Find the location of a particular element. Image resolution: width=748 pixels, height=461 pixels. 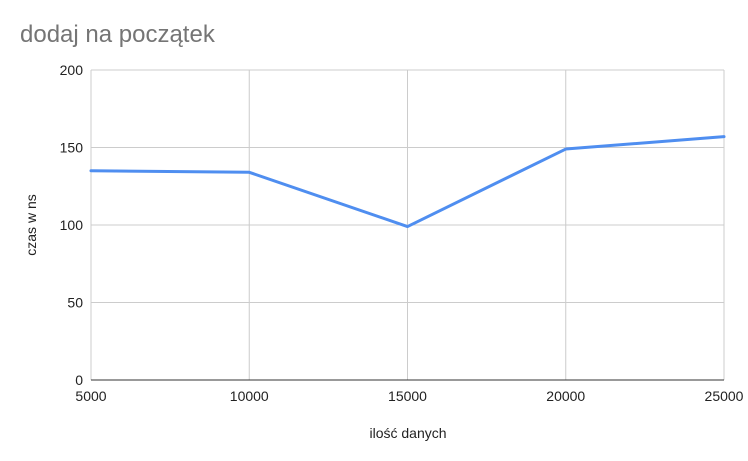

y-tick-label: 200 is located at coordinates (72, 70).